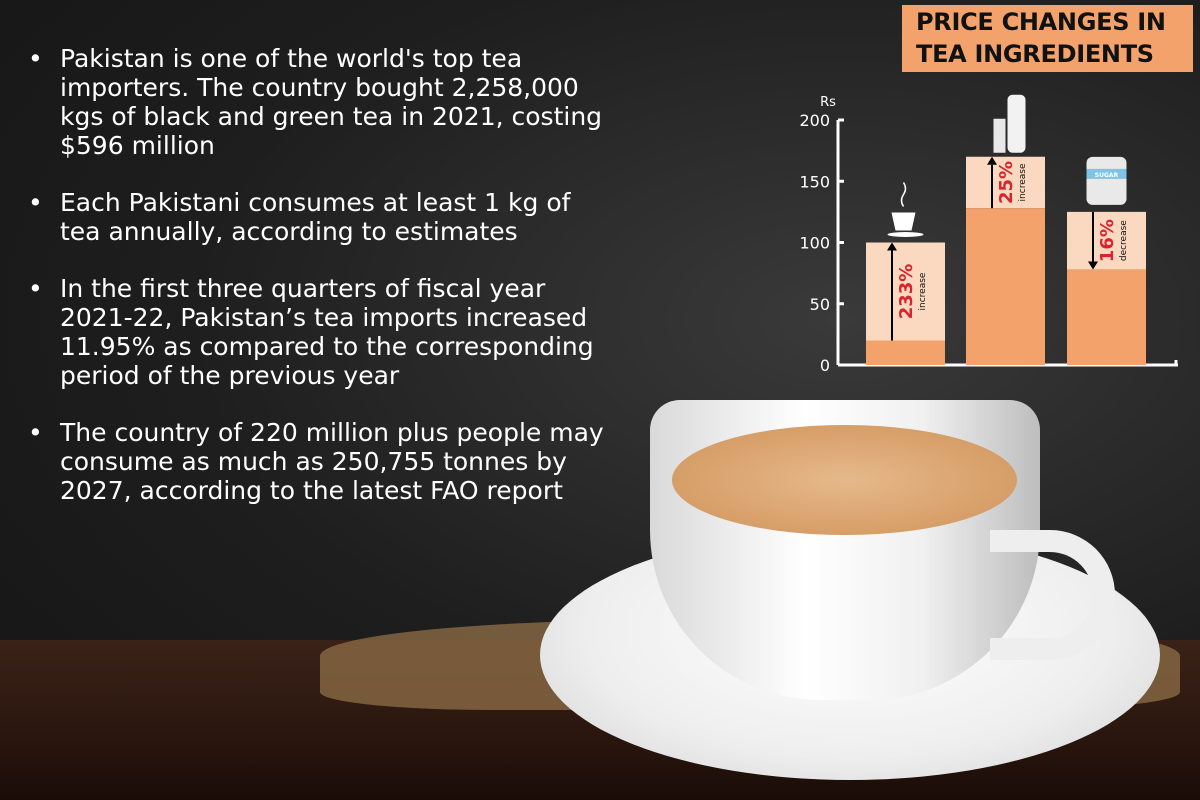 This screenshot has width=1200, height=800. Describe the element at coordinates (1016, 123) in the screenshot. I see `milk-icon` at that location.